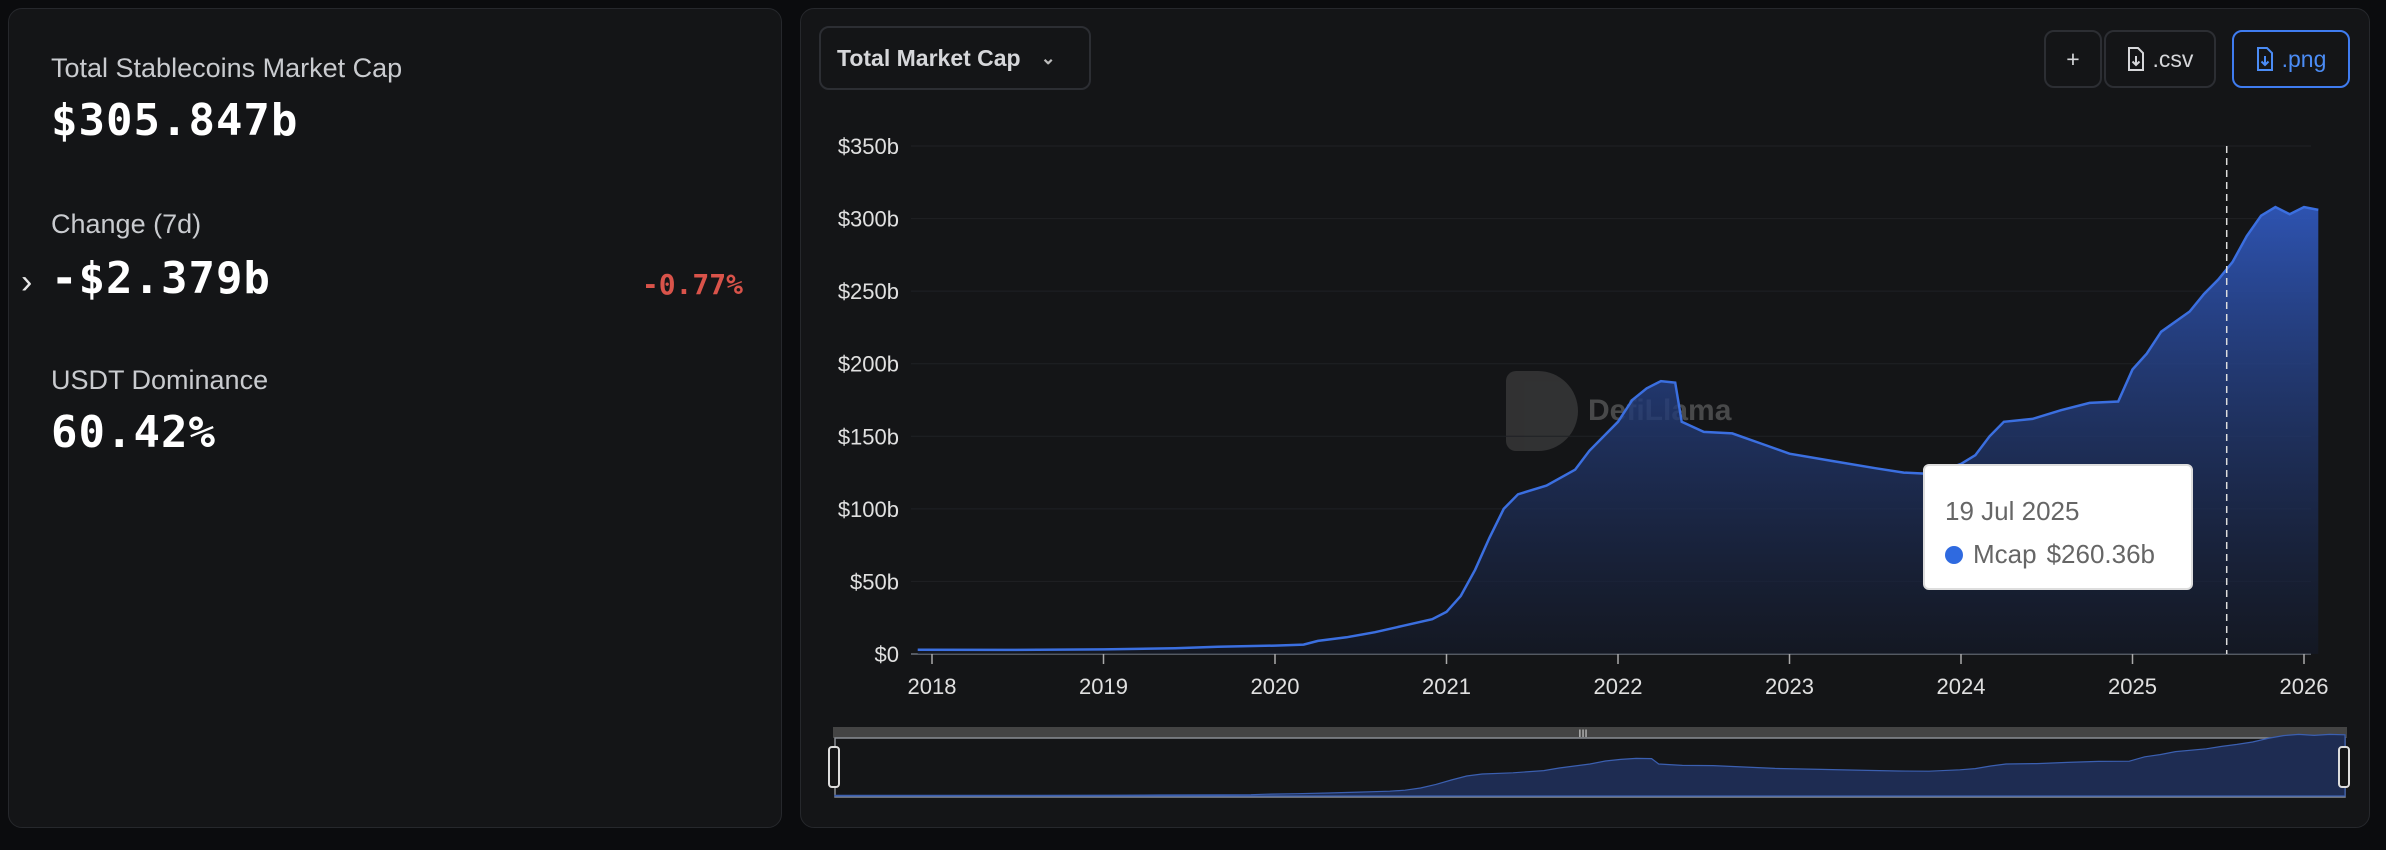  I want to click on tooltip-date: 19 Jul 2025, so click(2012, 511).